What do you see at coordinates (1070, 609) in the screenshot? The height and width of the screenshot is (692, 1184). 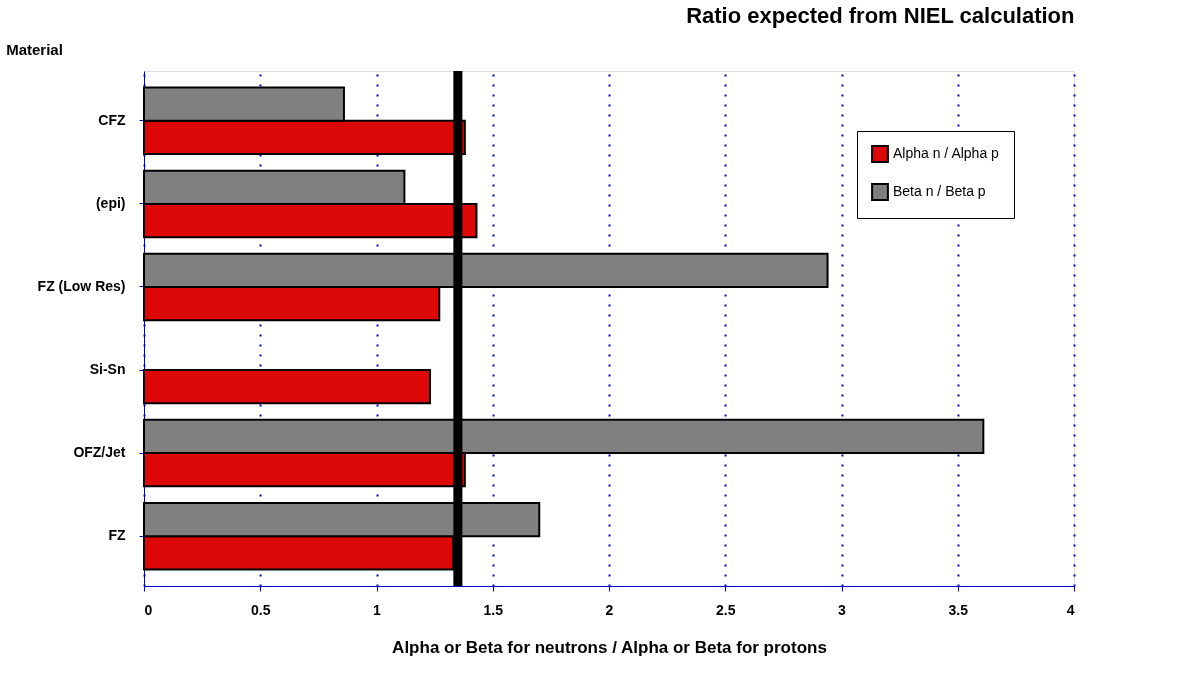 I see `x-tick-label: 4` at bounding box center [1070, 609].